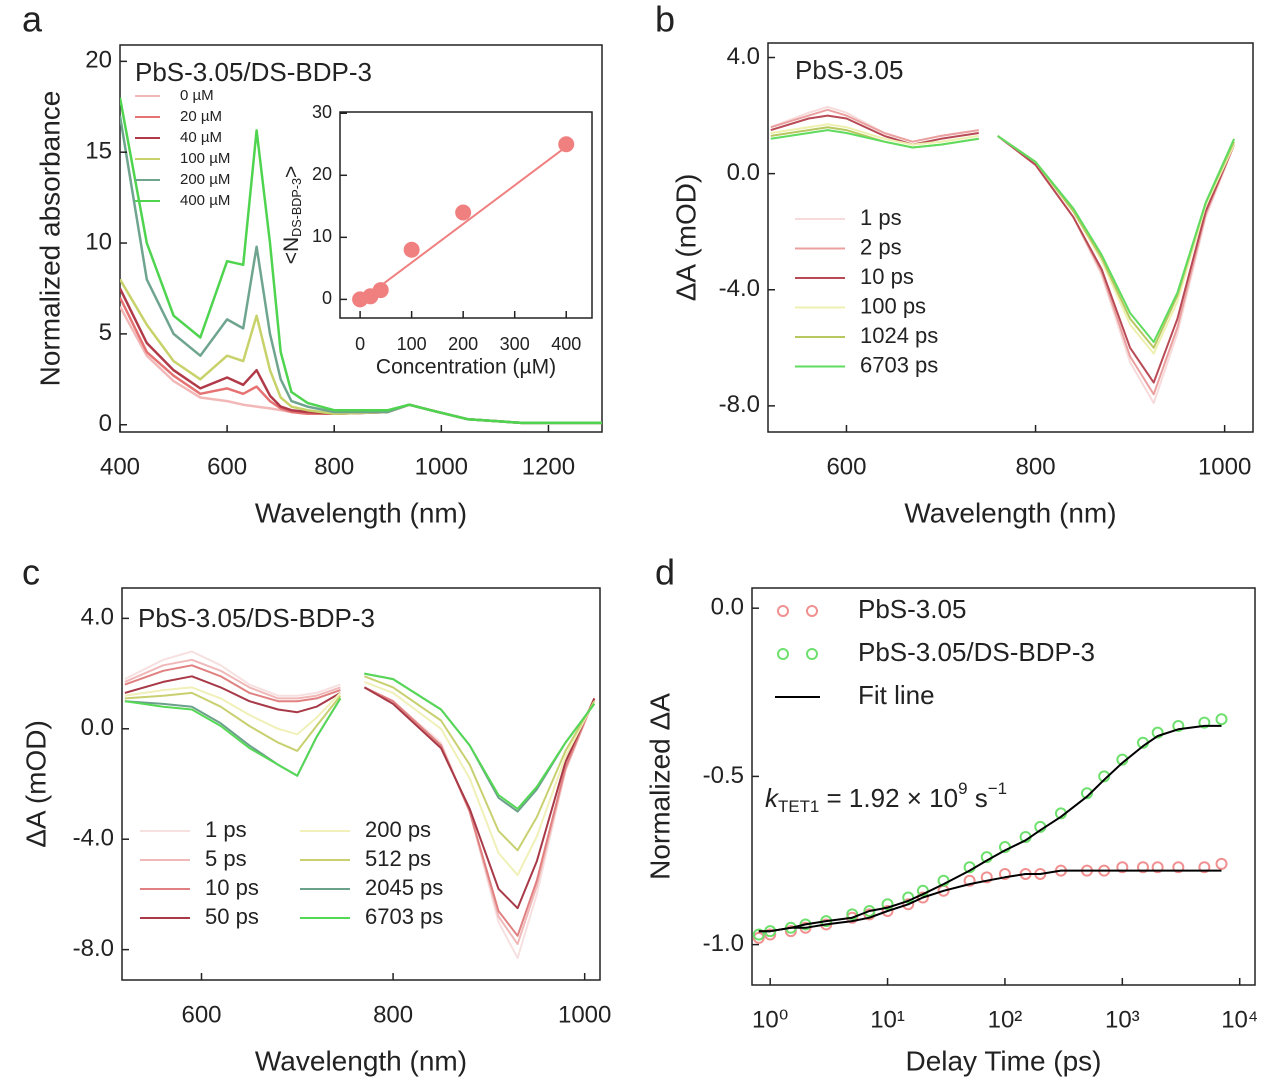 The height and width of the screenshot is (1083, 1269). What do you see at coordinates (1122, 1019) in the screenshot?
I see `x-tick-label: 10³` at bounding box center [1122, 1019].